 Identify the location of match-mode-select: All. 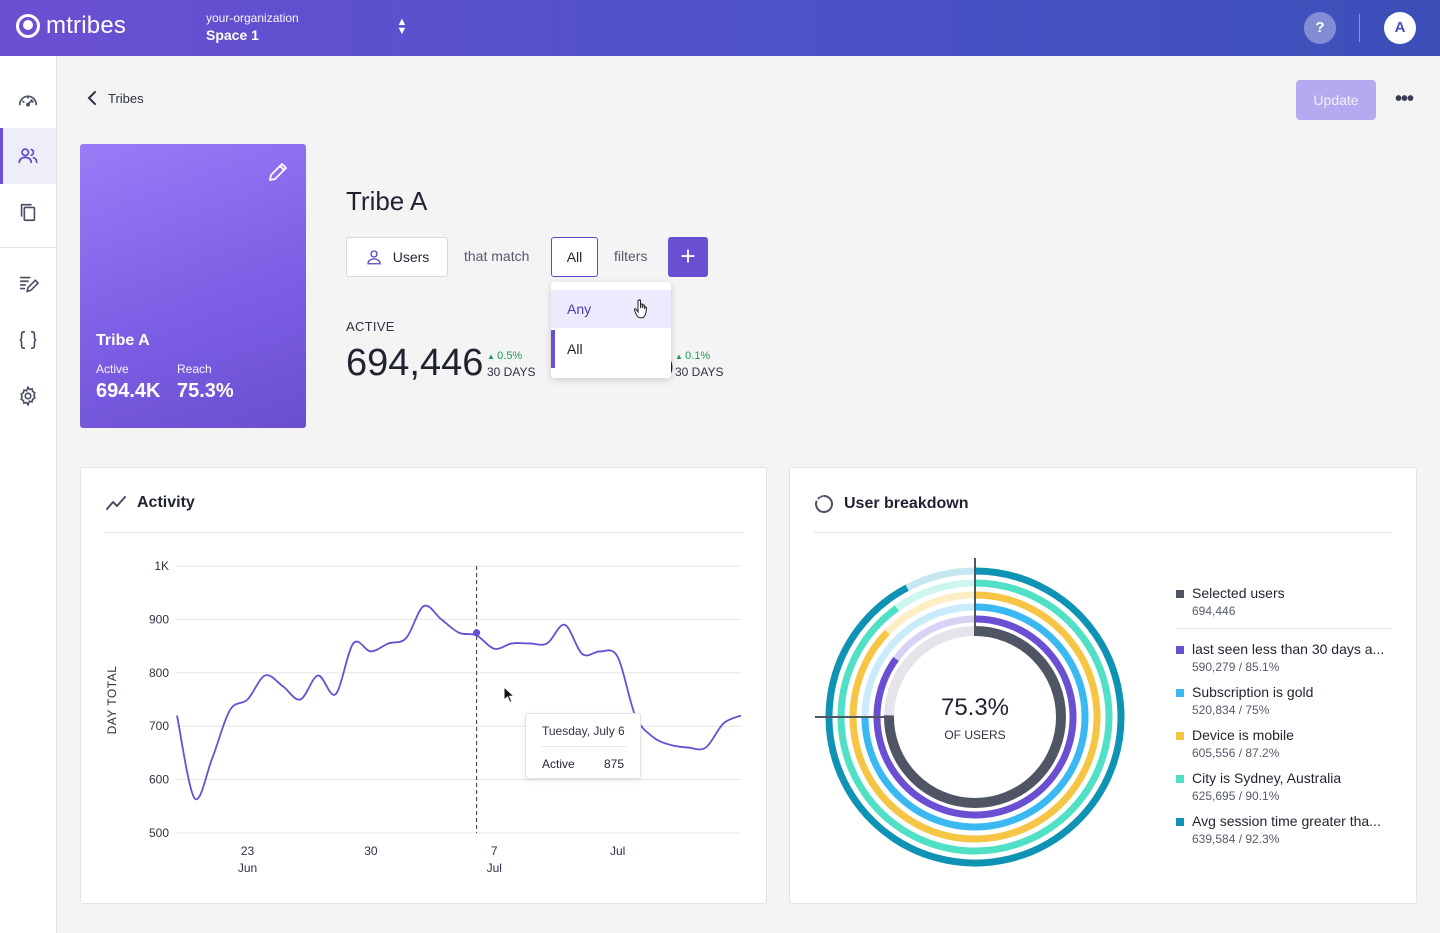
(574, 257).